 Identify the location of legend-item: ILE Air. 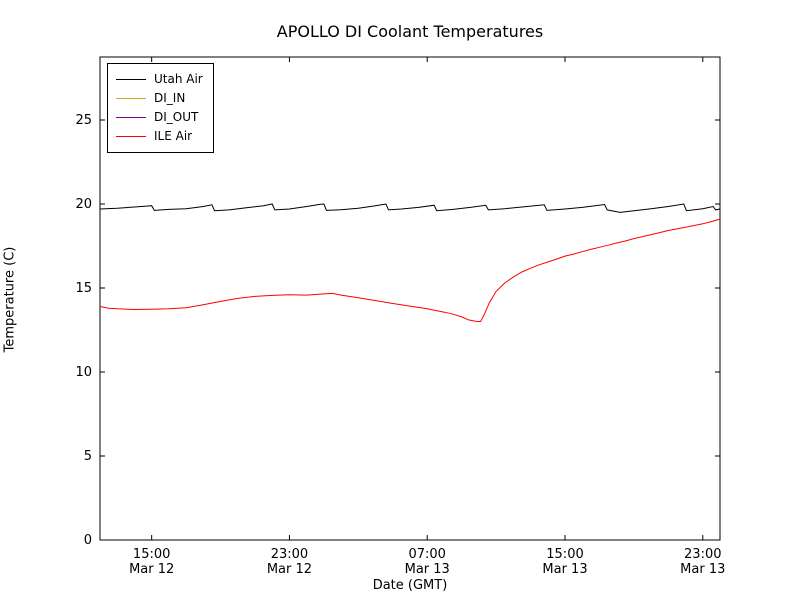
(159, 136).